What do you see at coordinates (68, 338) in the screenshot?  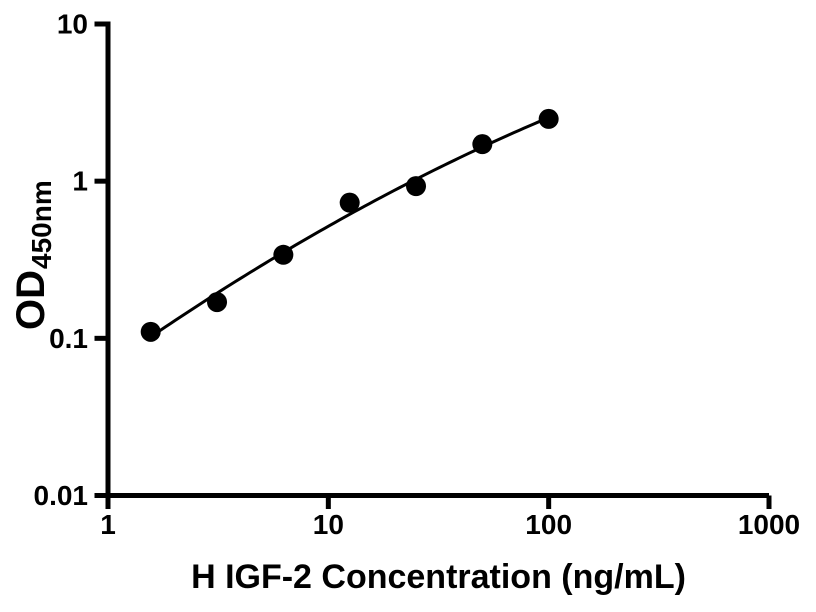 I see `y-tick-label: 0.1` at bounding box center [68, 338].